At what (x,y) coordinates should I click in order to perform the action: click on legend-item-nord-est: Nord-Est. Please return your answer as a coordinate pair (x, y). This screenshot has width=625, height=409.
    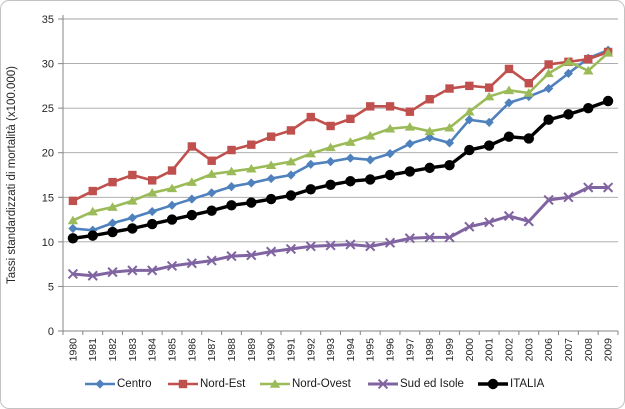
    Looking at the image, I should click on (206, 384).